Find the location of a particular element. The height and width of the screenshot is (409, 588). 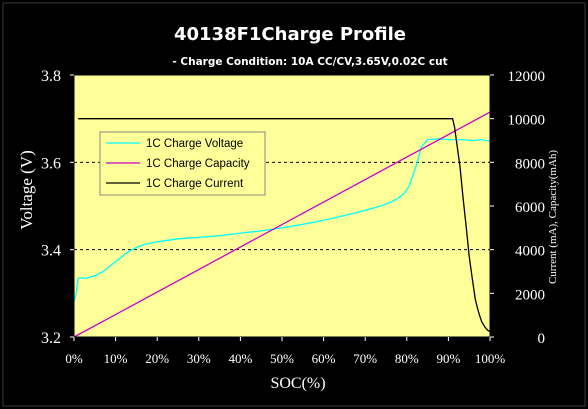

x-tick-label-10: 100% is located at coordinates (490, 358).